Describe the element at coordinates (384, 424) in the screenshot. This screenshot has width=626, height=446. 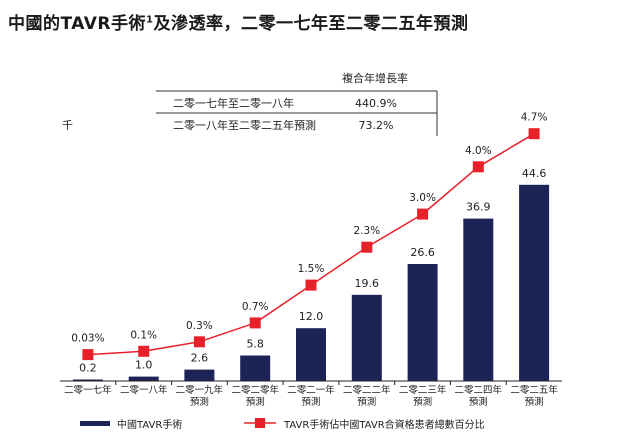
I see `legend-line-label: TAVR手術佔中國TAVR合資格患者總數百分比` at that location.